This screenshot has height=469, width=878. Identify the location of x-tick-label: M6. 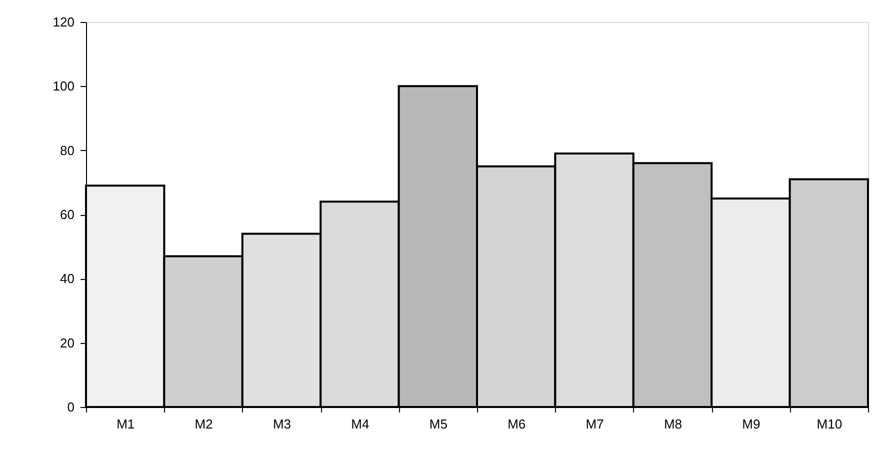
(517, 424).